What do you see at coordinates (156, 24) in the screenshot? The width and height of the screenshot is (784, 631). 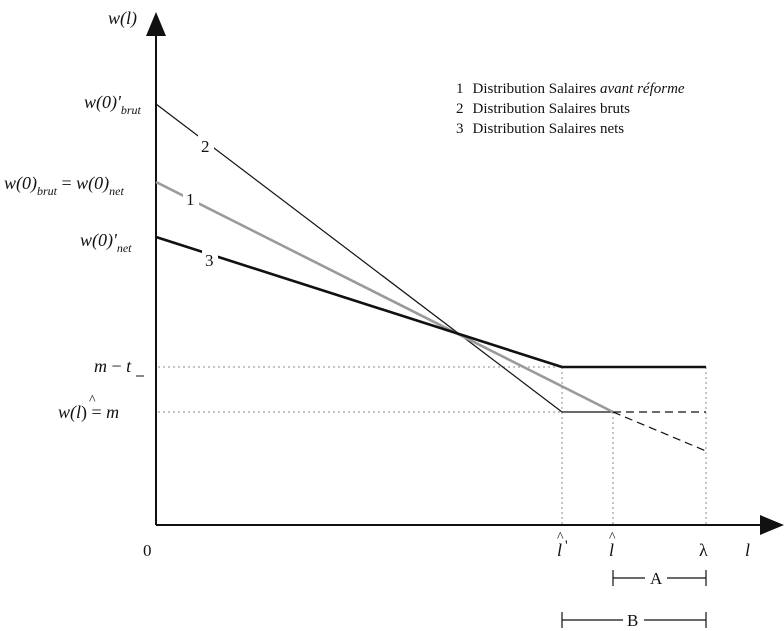 I see `y-axis-arrow-icon` at bounding box center [156, 24].